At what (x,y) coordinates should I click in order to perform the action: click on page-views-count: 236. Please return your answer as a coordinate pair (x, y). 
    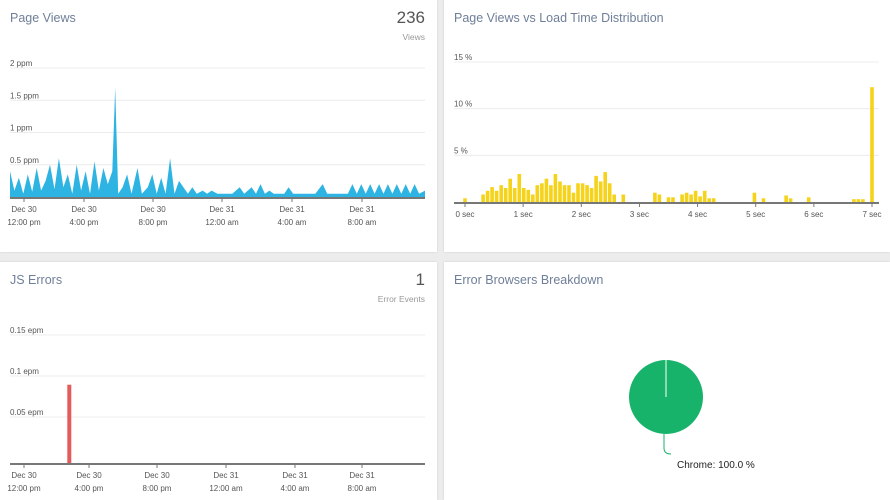
    Looking at the image, I should click on (410, 17).